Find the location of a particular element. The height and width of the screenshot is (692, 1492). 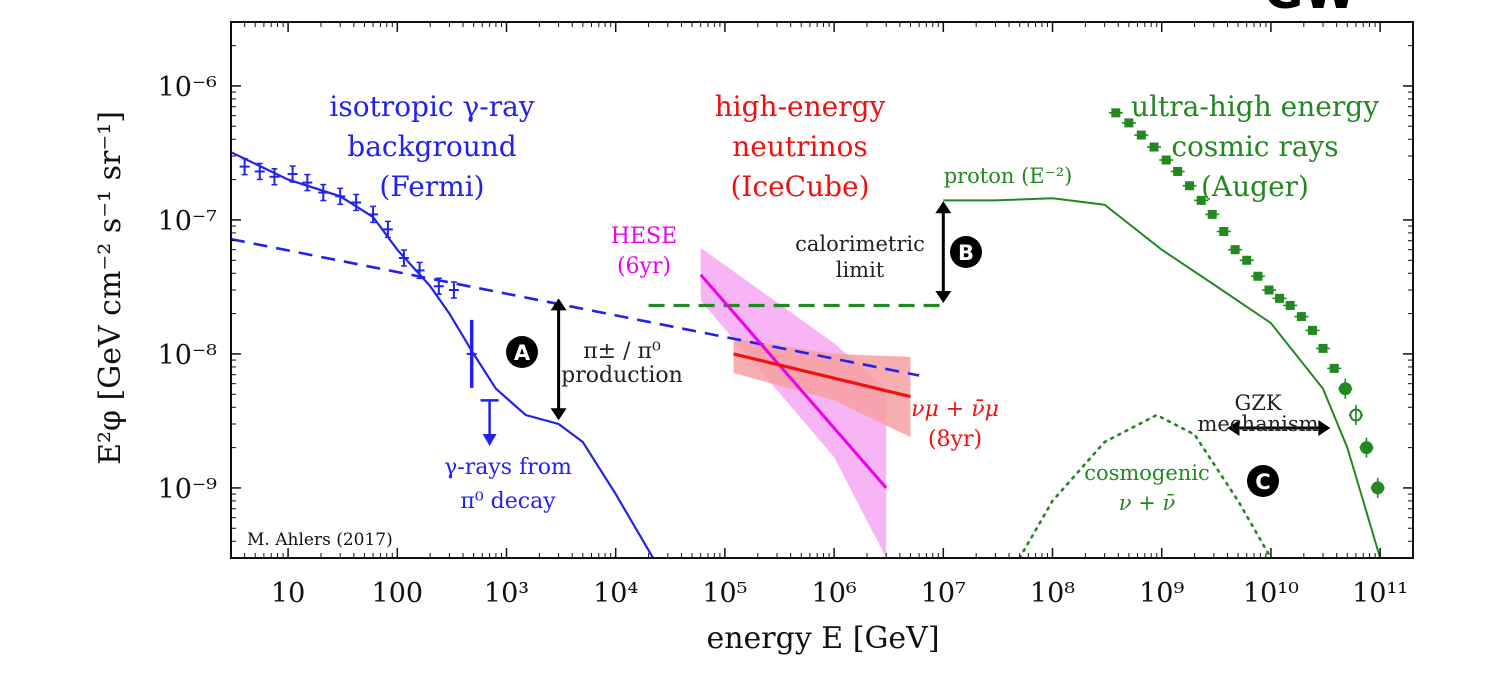

calorimetric-line2: limit is located at coordinates (860, 270).